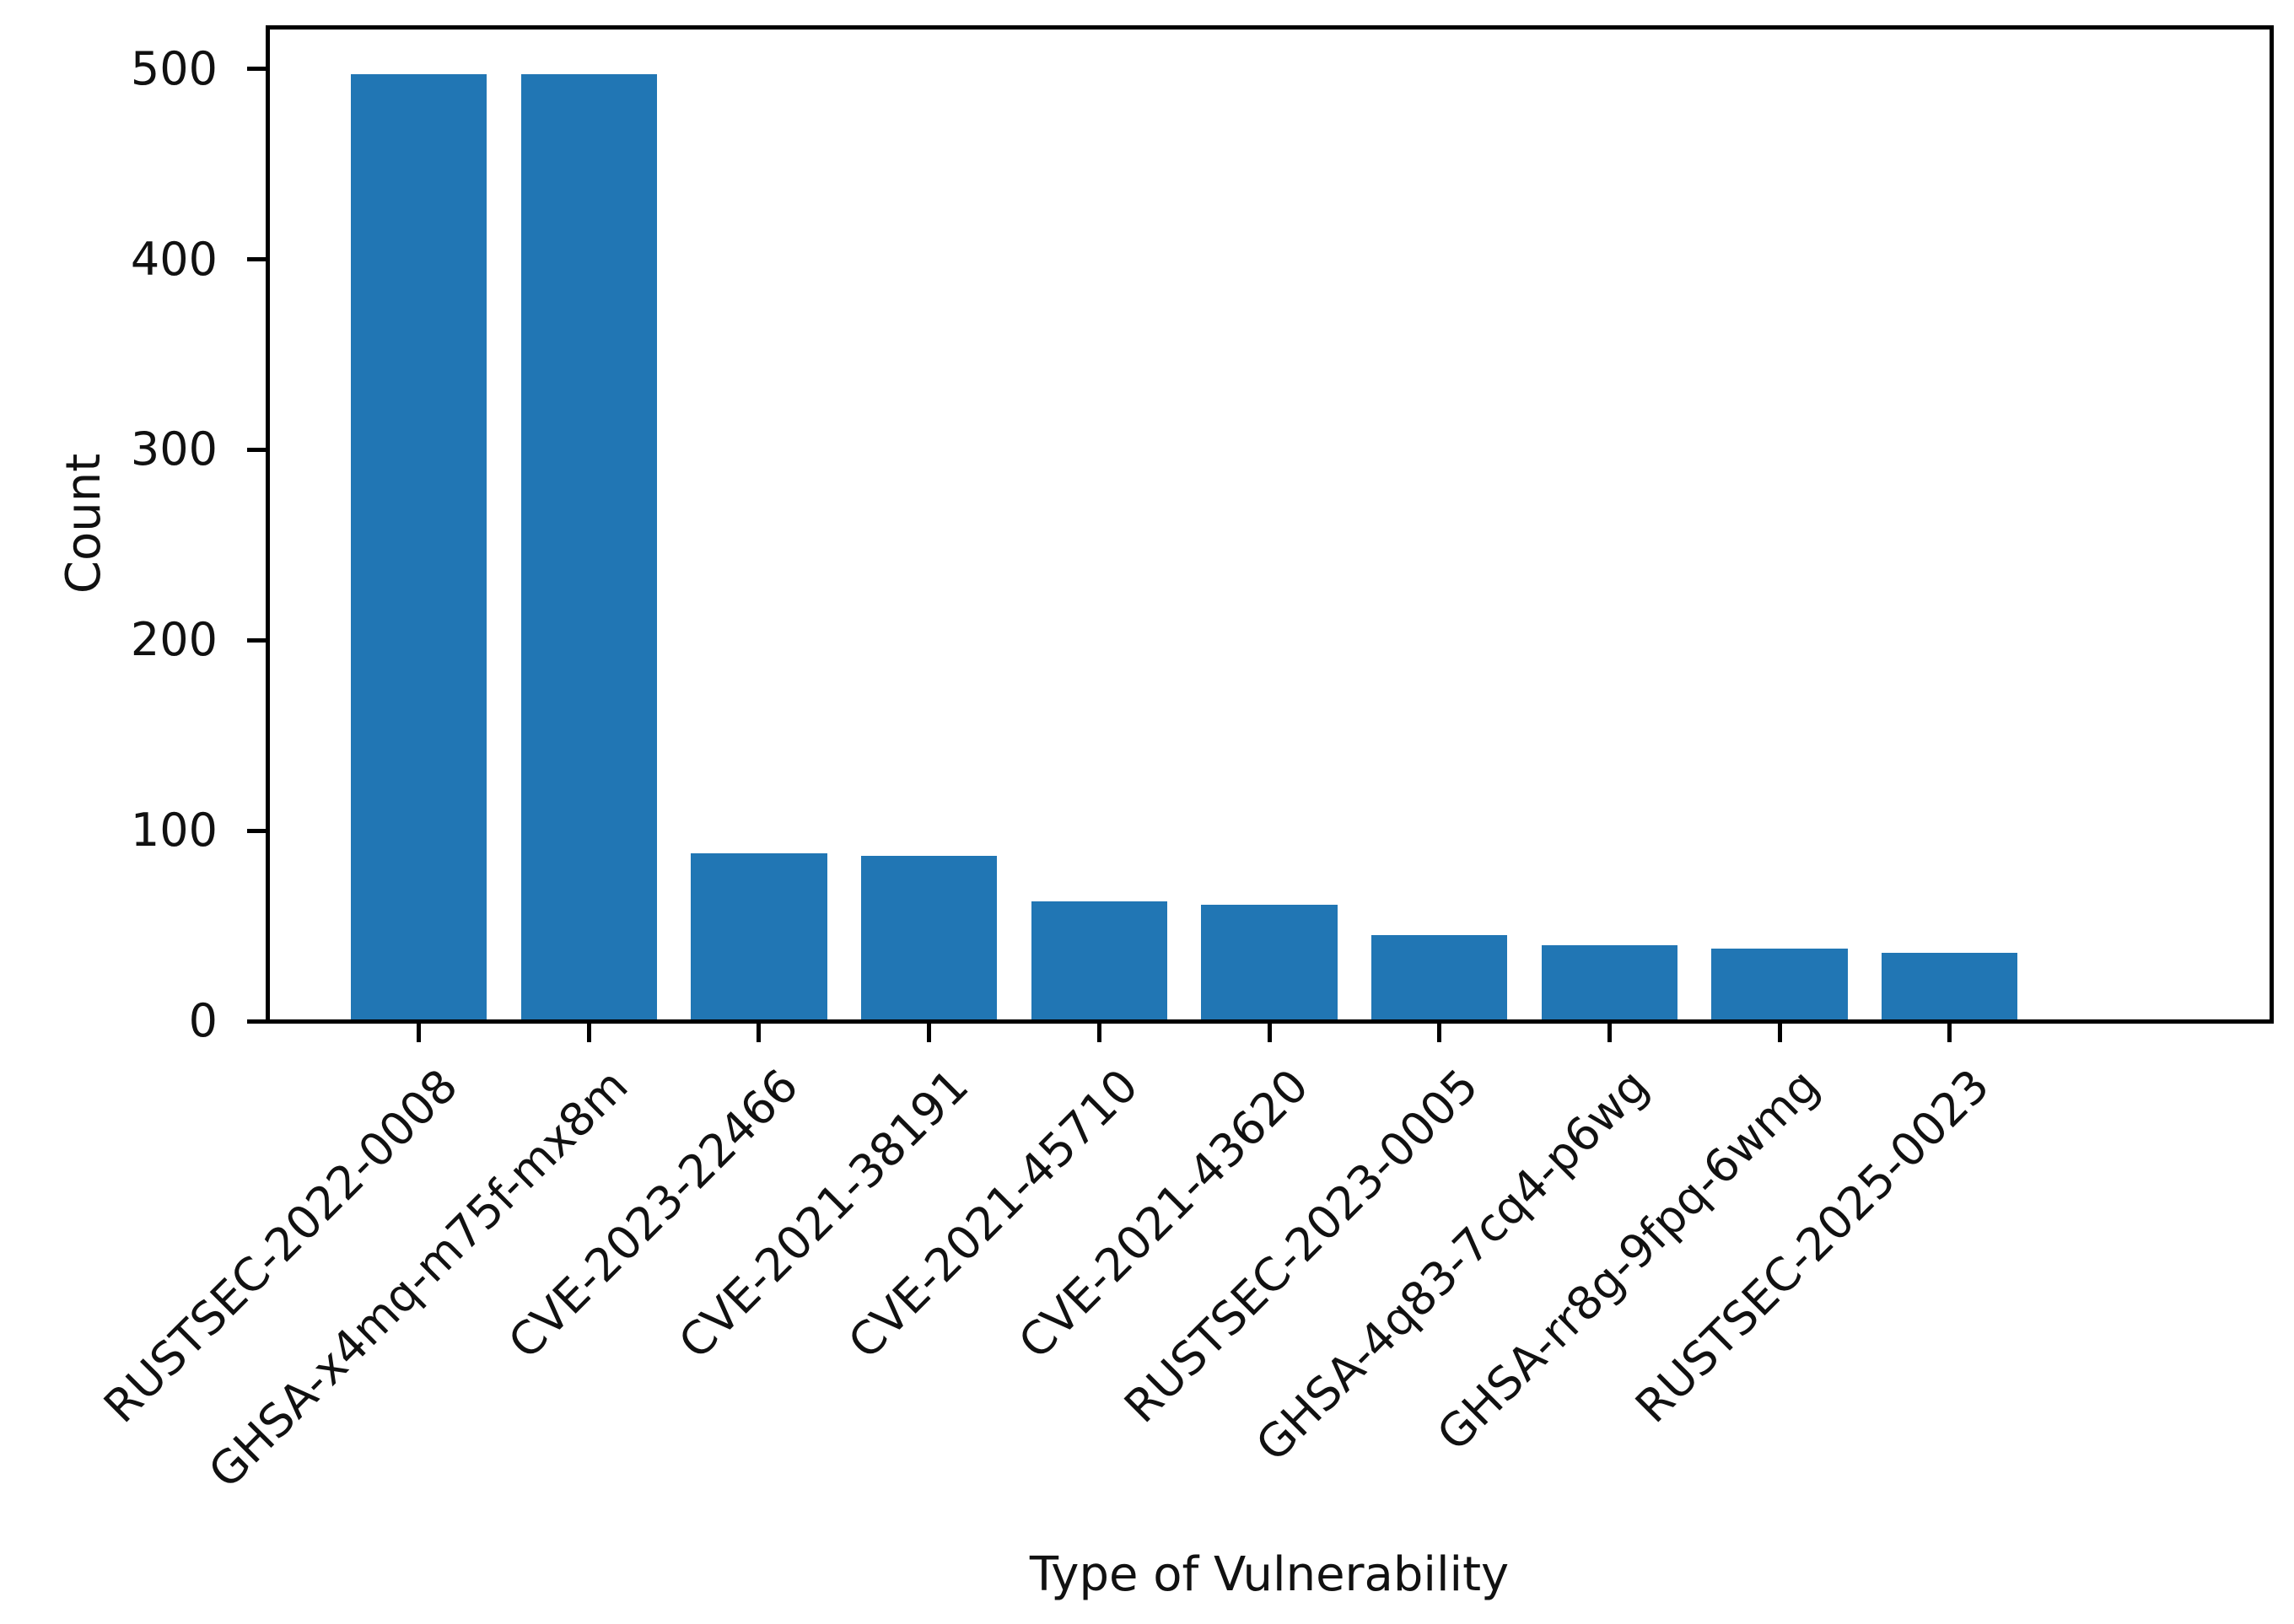 The height and width of the screenshot is (1624, 2294). Describe the element at coordinates (203, 1020) in the screenshot. I see `y-tick-label-0: 0` at that location.